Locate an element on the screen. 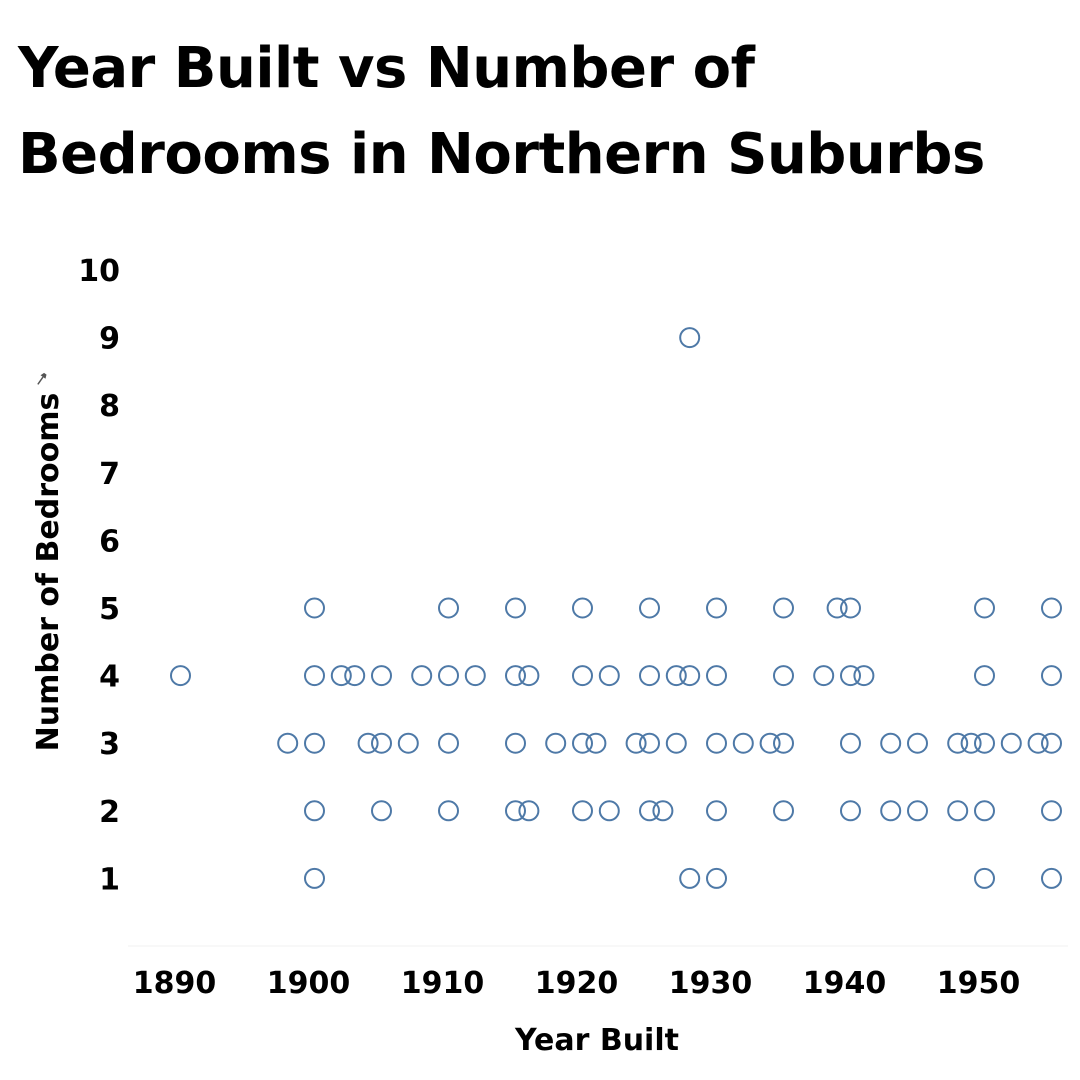 This screenshot has width=1080, height=1080. pin-icon is located at coordinates (42, 378).